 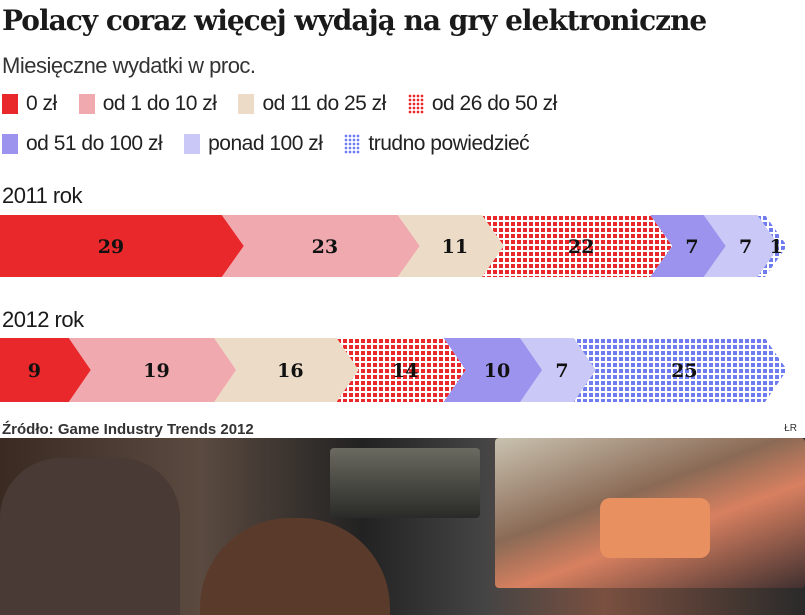 I want to click on chart-subtitle: Miesięczne wydatki w proc., so click(x=129, y=65).